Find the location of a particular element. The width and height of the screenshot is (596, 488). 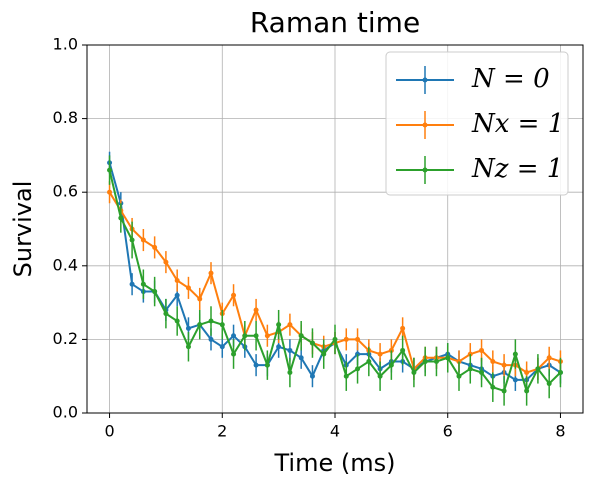

legend-label: N = 0 is located at coordinates (510, 79).